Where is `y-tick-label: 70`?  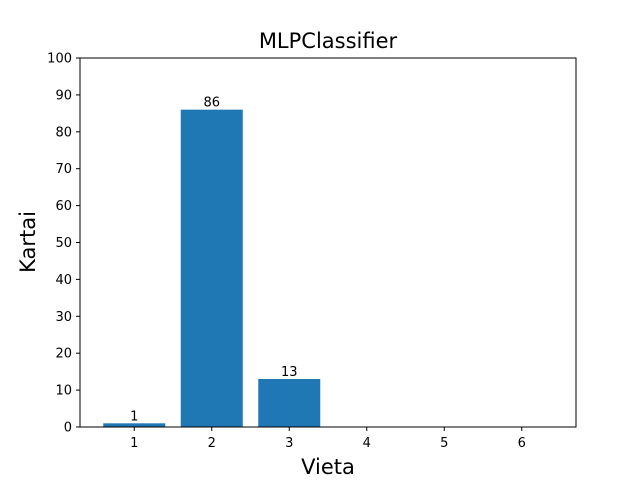 y-tick-label: 70 is located at coordinates (63, 169).